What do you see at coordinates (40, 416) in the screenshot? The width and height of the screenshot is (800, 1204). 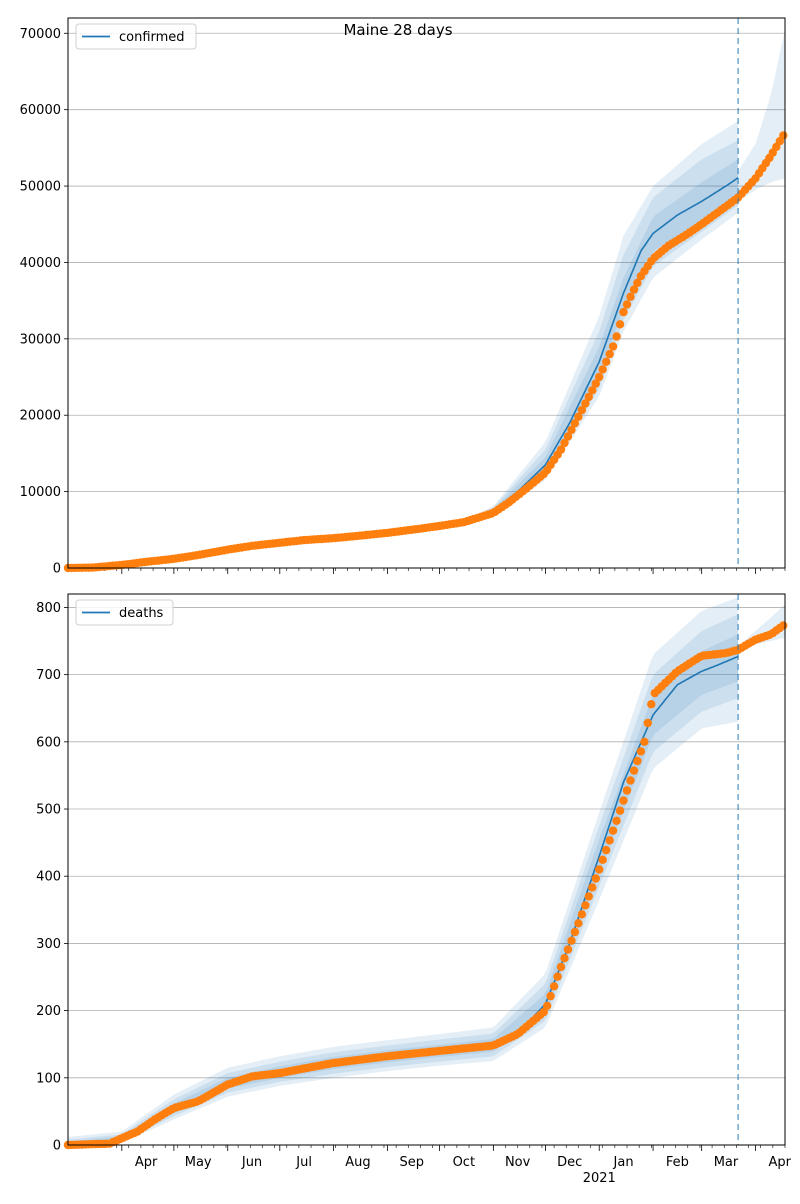 I see `y-tick-label: 20000` at bounding box center [40, 416].